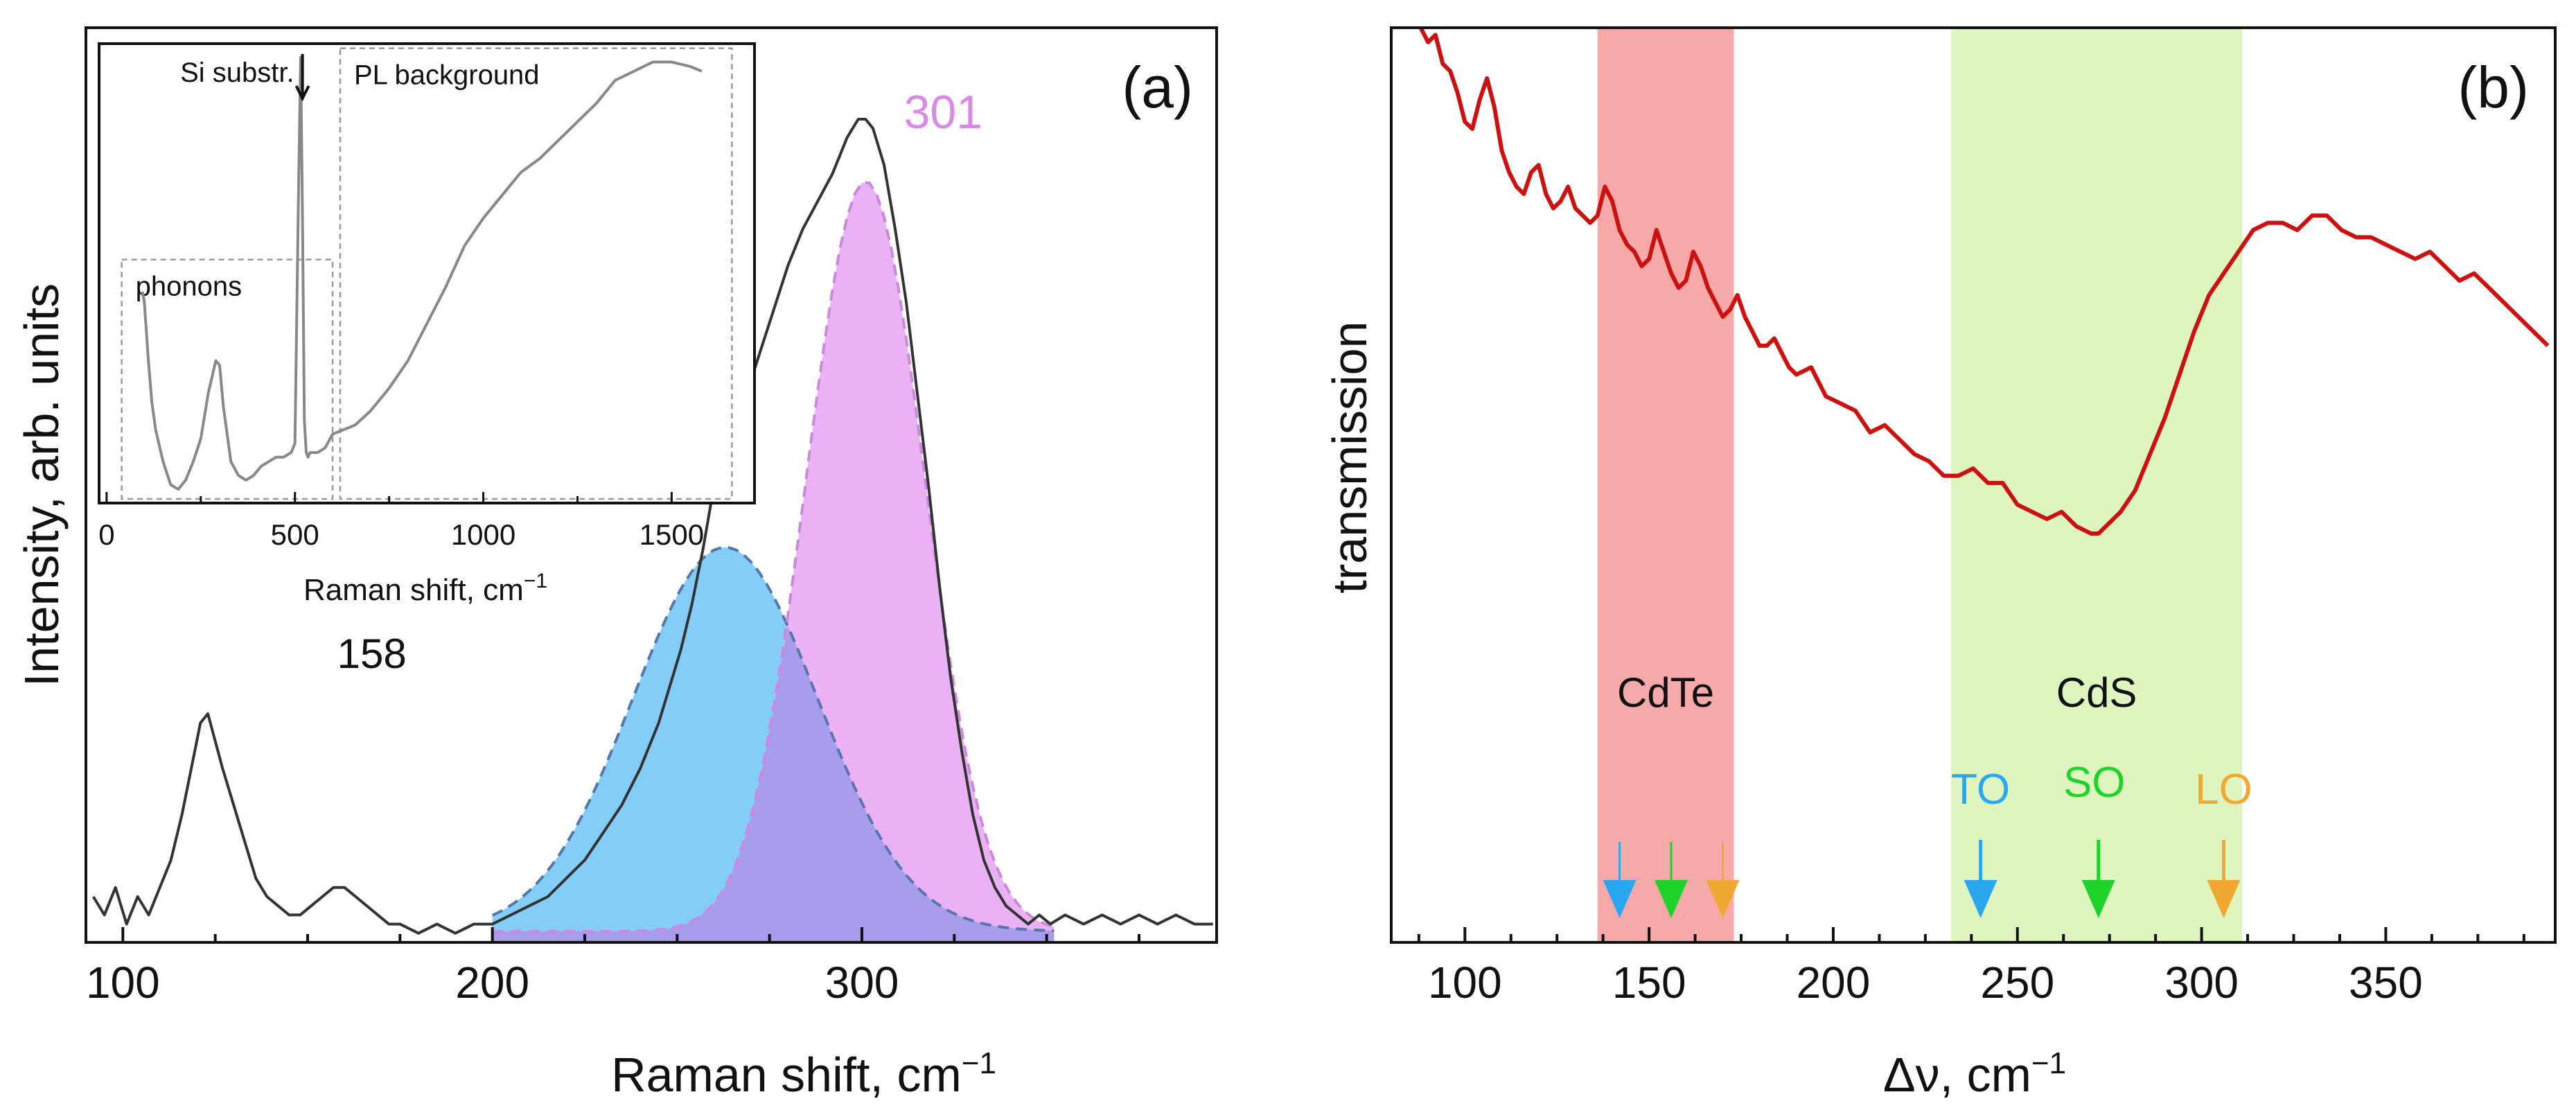  I want to click on band-263-envelope, so click(773, 739).